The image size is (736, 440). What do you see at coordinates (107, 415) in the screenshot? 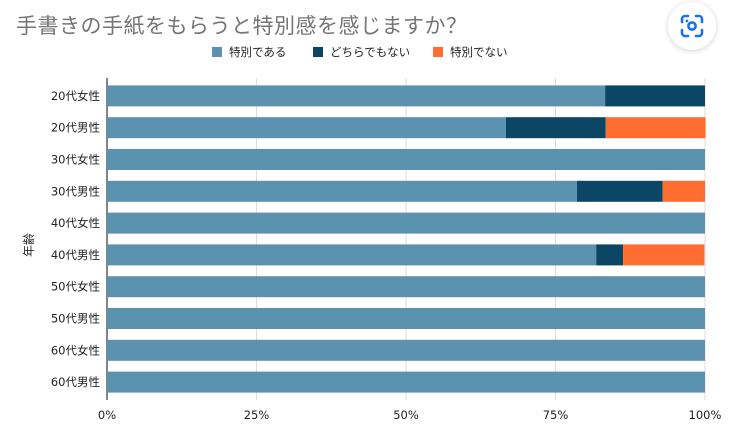
I see `x-tick-label: 0%` at bounding box center [107, 415].